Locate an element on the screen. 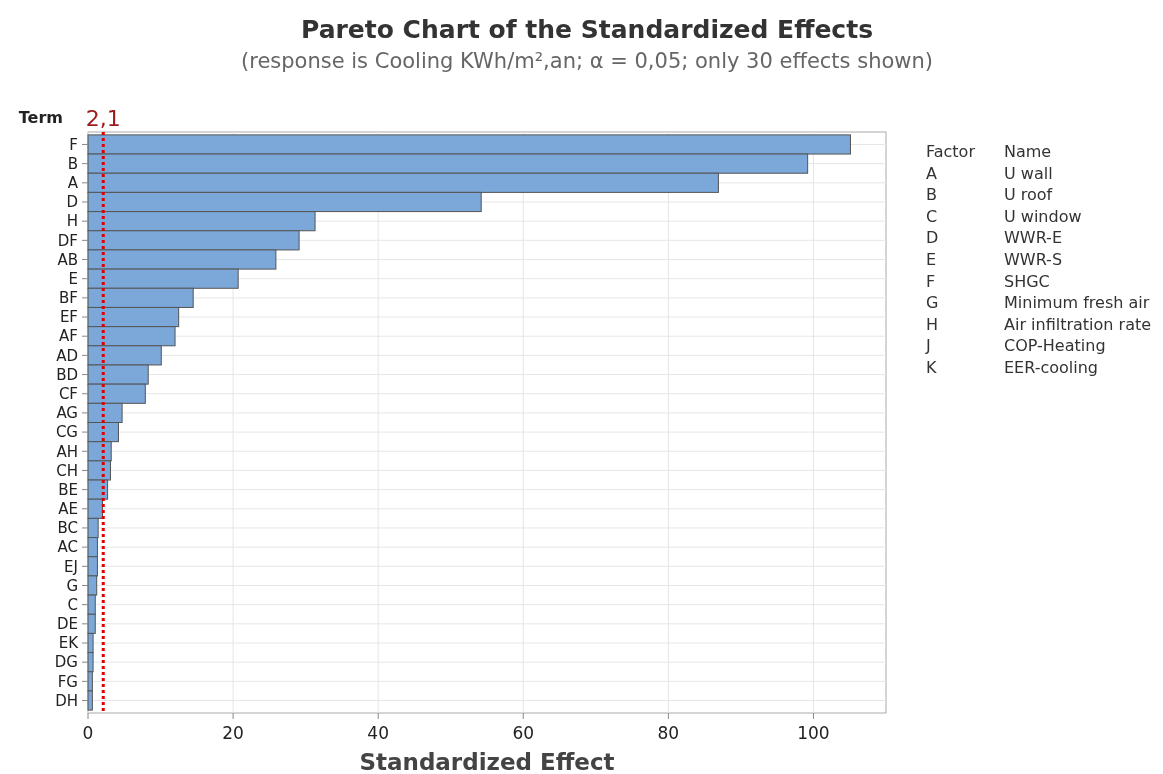 This screenshot has width=1163, height=774. y-tick-label: CG is located at coordinates (66, 432).